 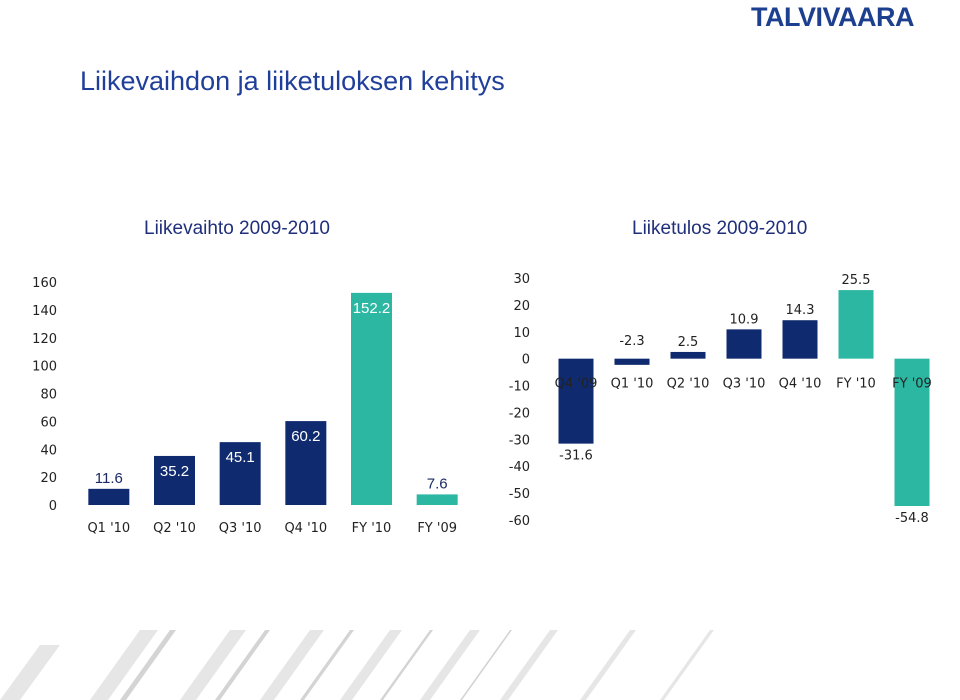 I want to click on data-label: 14.3, so click(x=800, y=310).